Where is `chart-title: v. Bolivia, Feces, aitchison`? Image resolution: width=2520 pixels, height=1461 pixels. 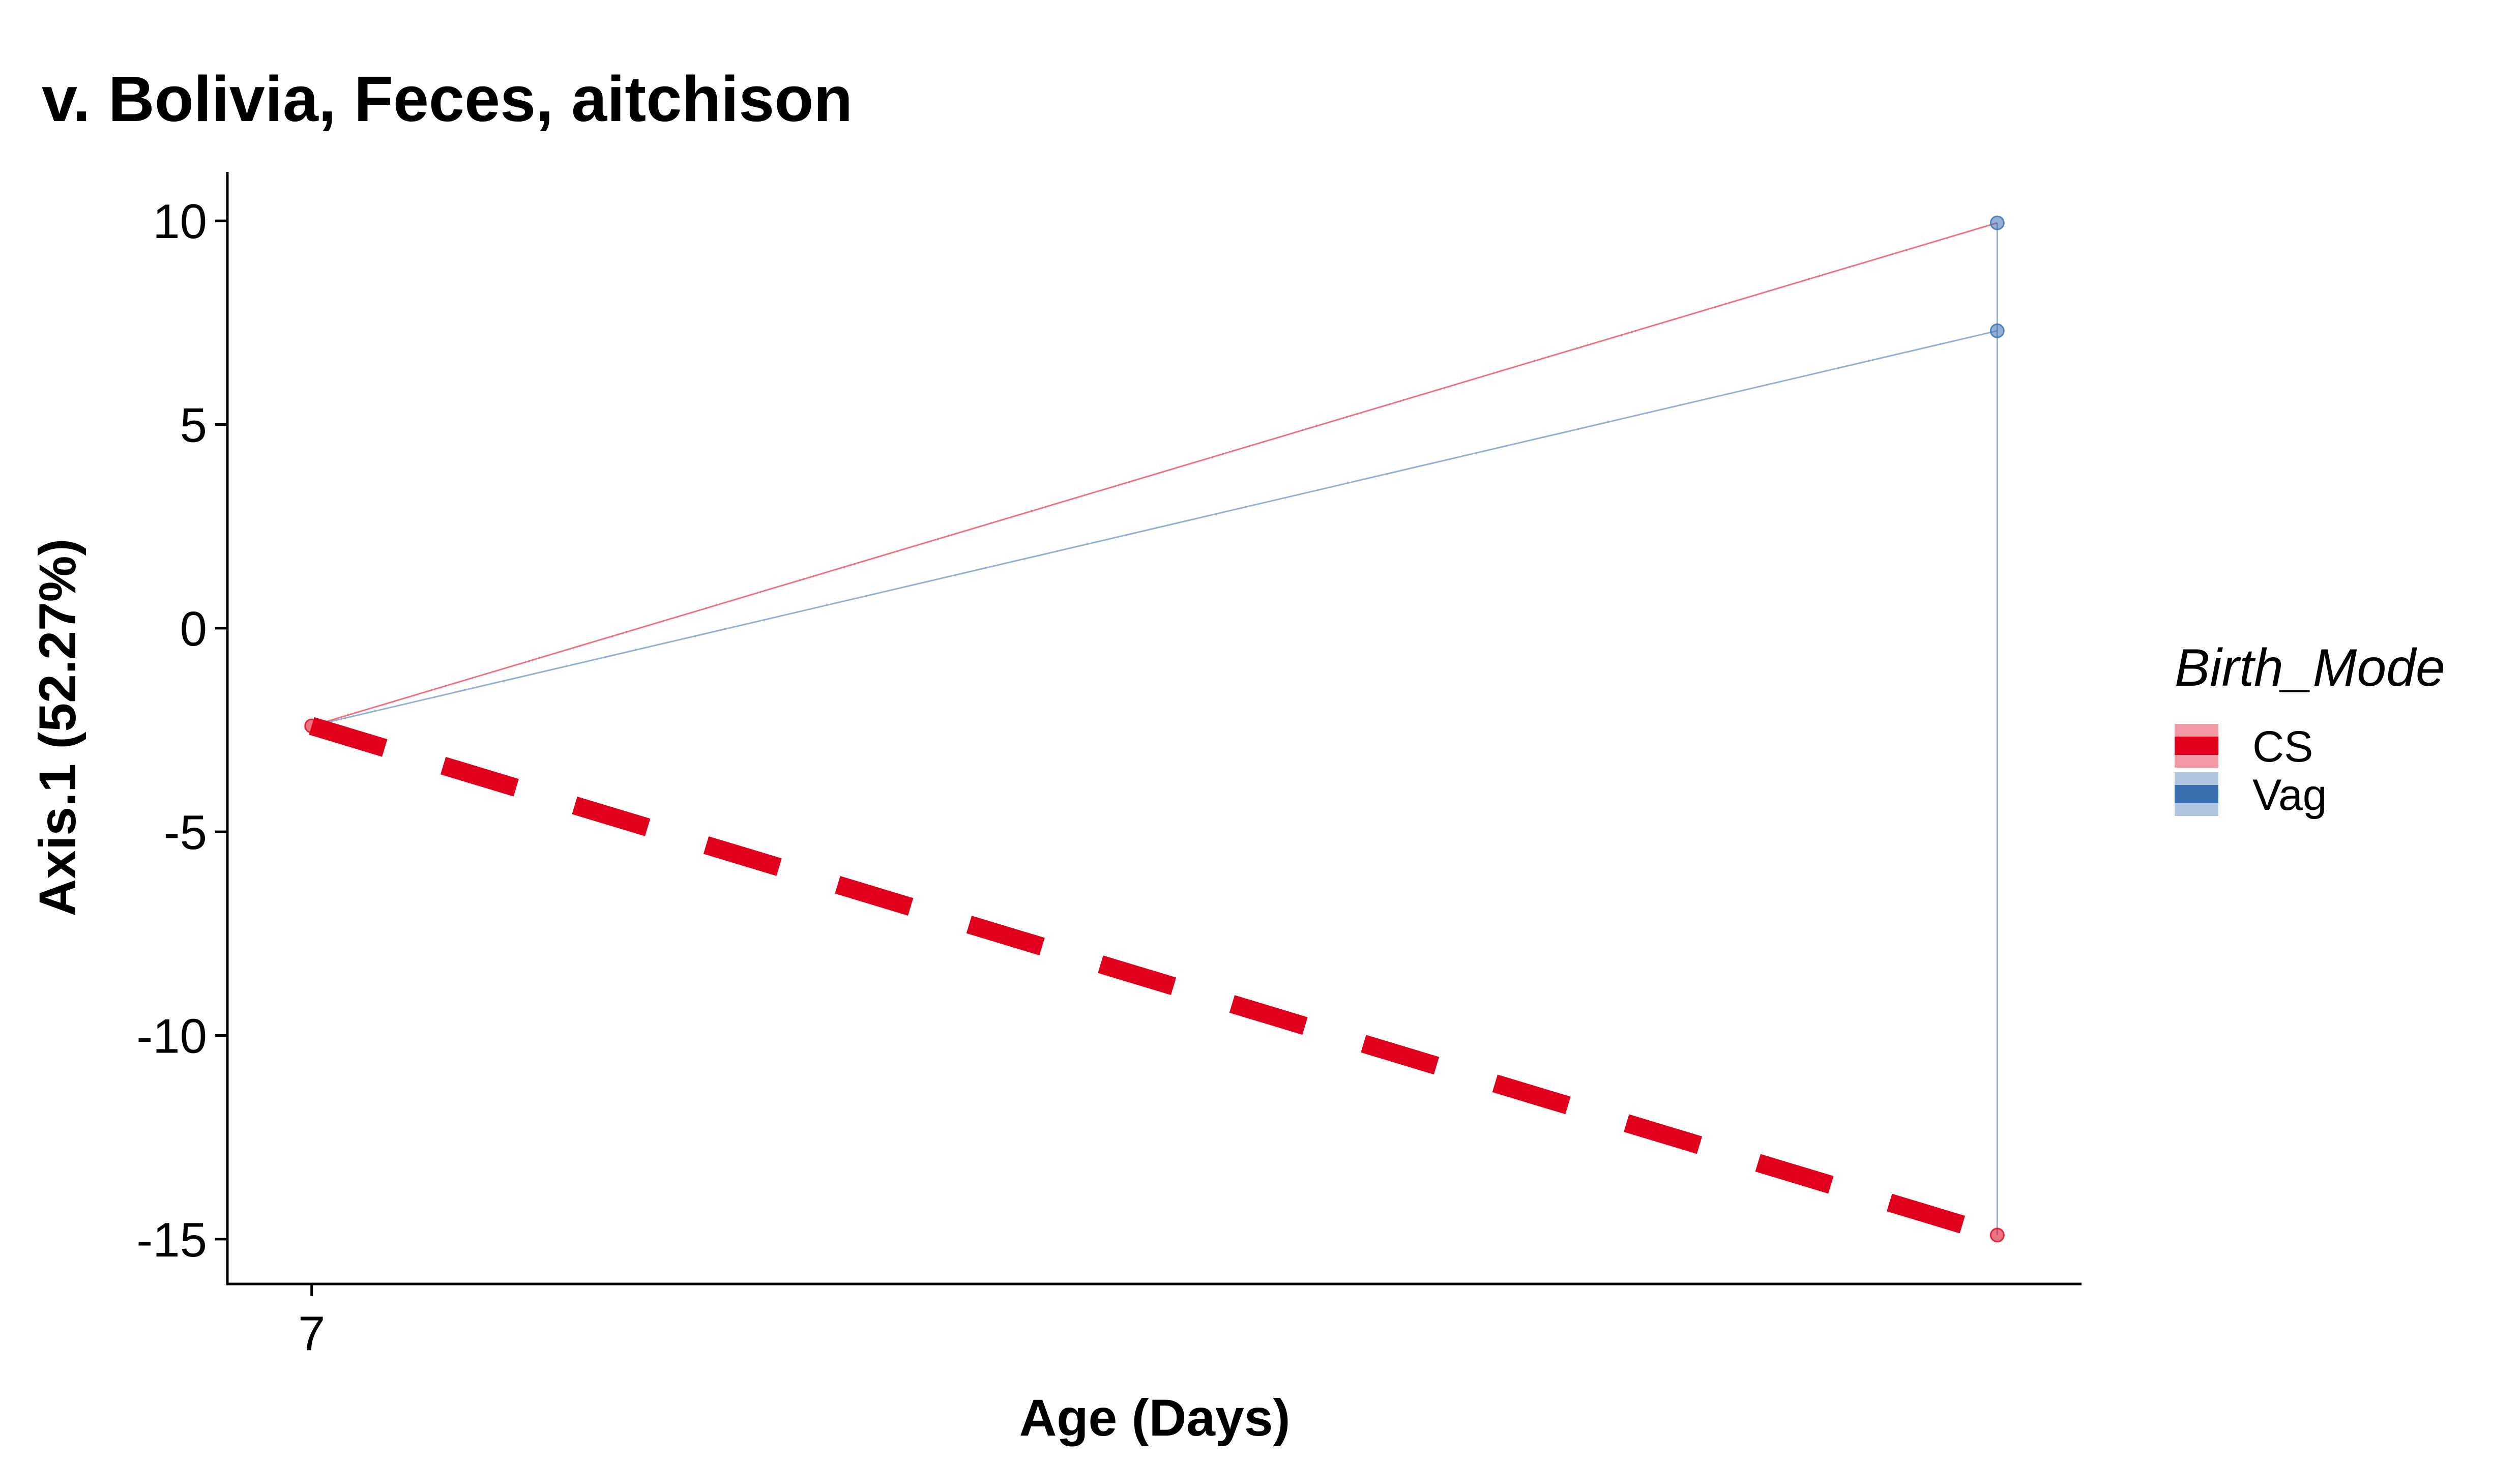 chart-title: v. Bolivia, Feces, aitchison is located at coordinates (447, 99).